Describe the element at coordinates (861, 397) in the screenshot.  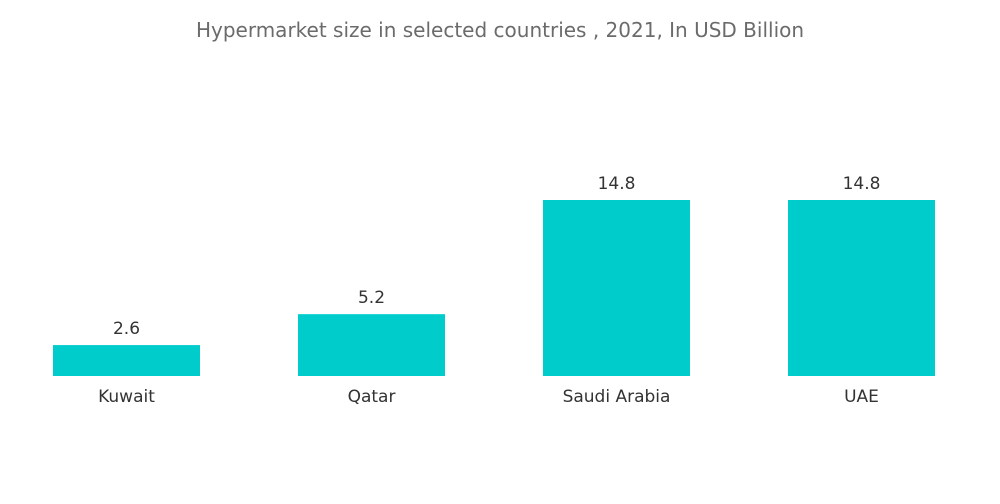
I see `category-label-uae: UAE` at that location.